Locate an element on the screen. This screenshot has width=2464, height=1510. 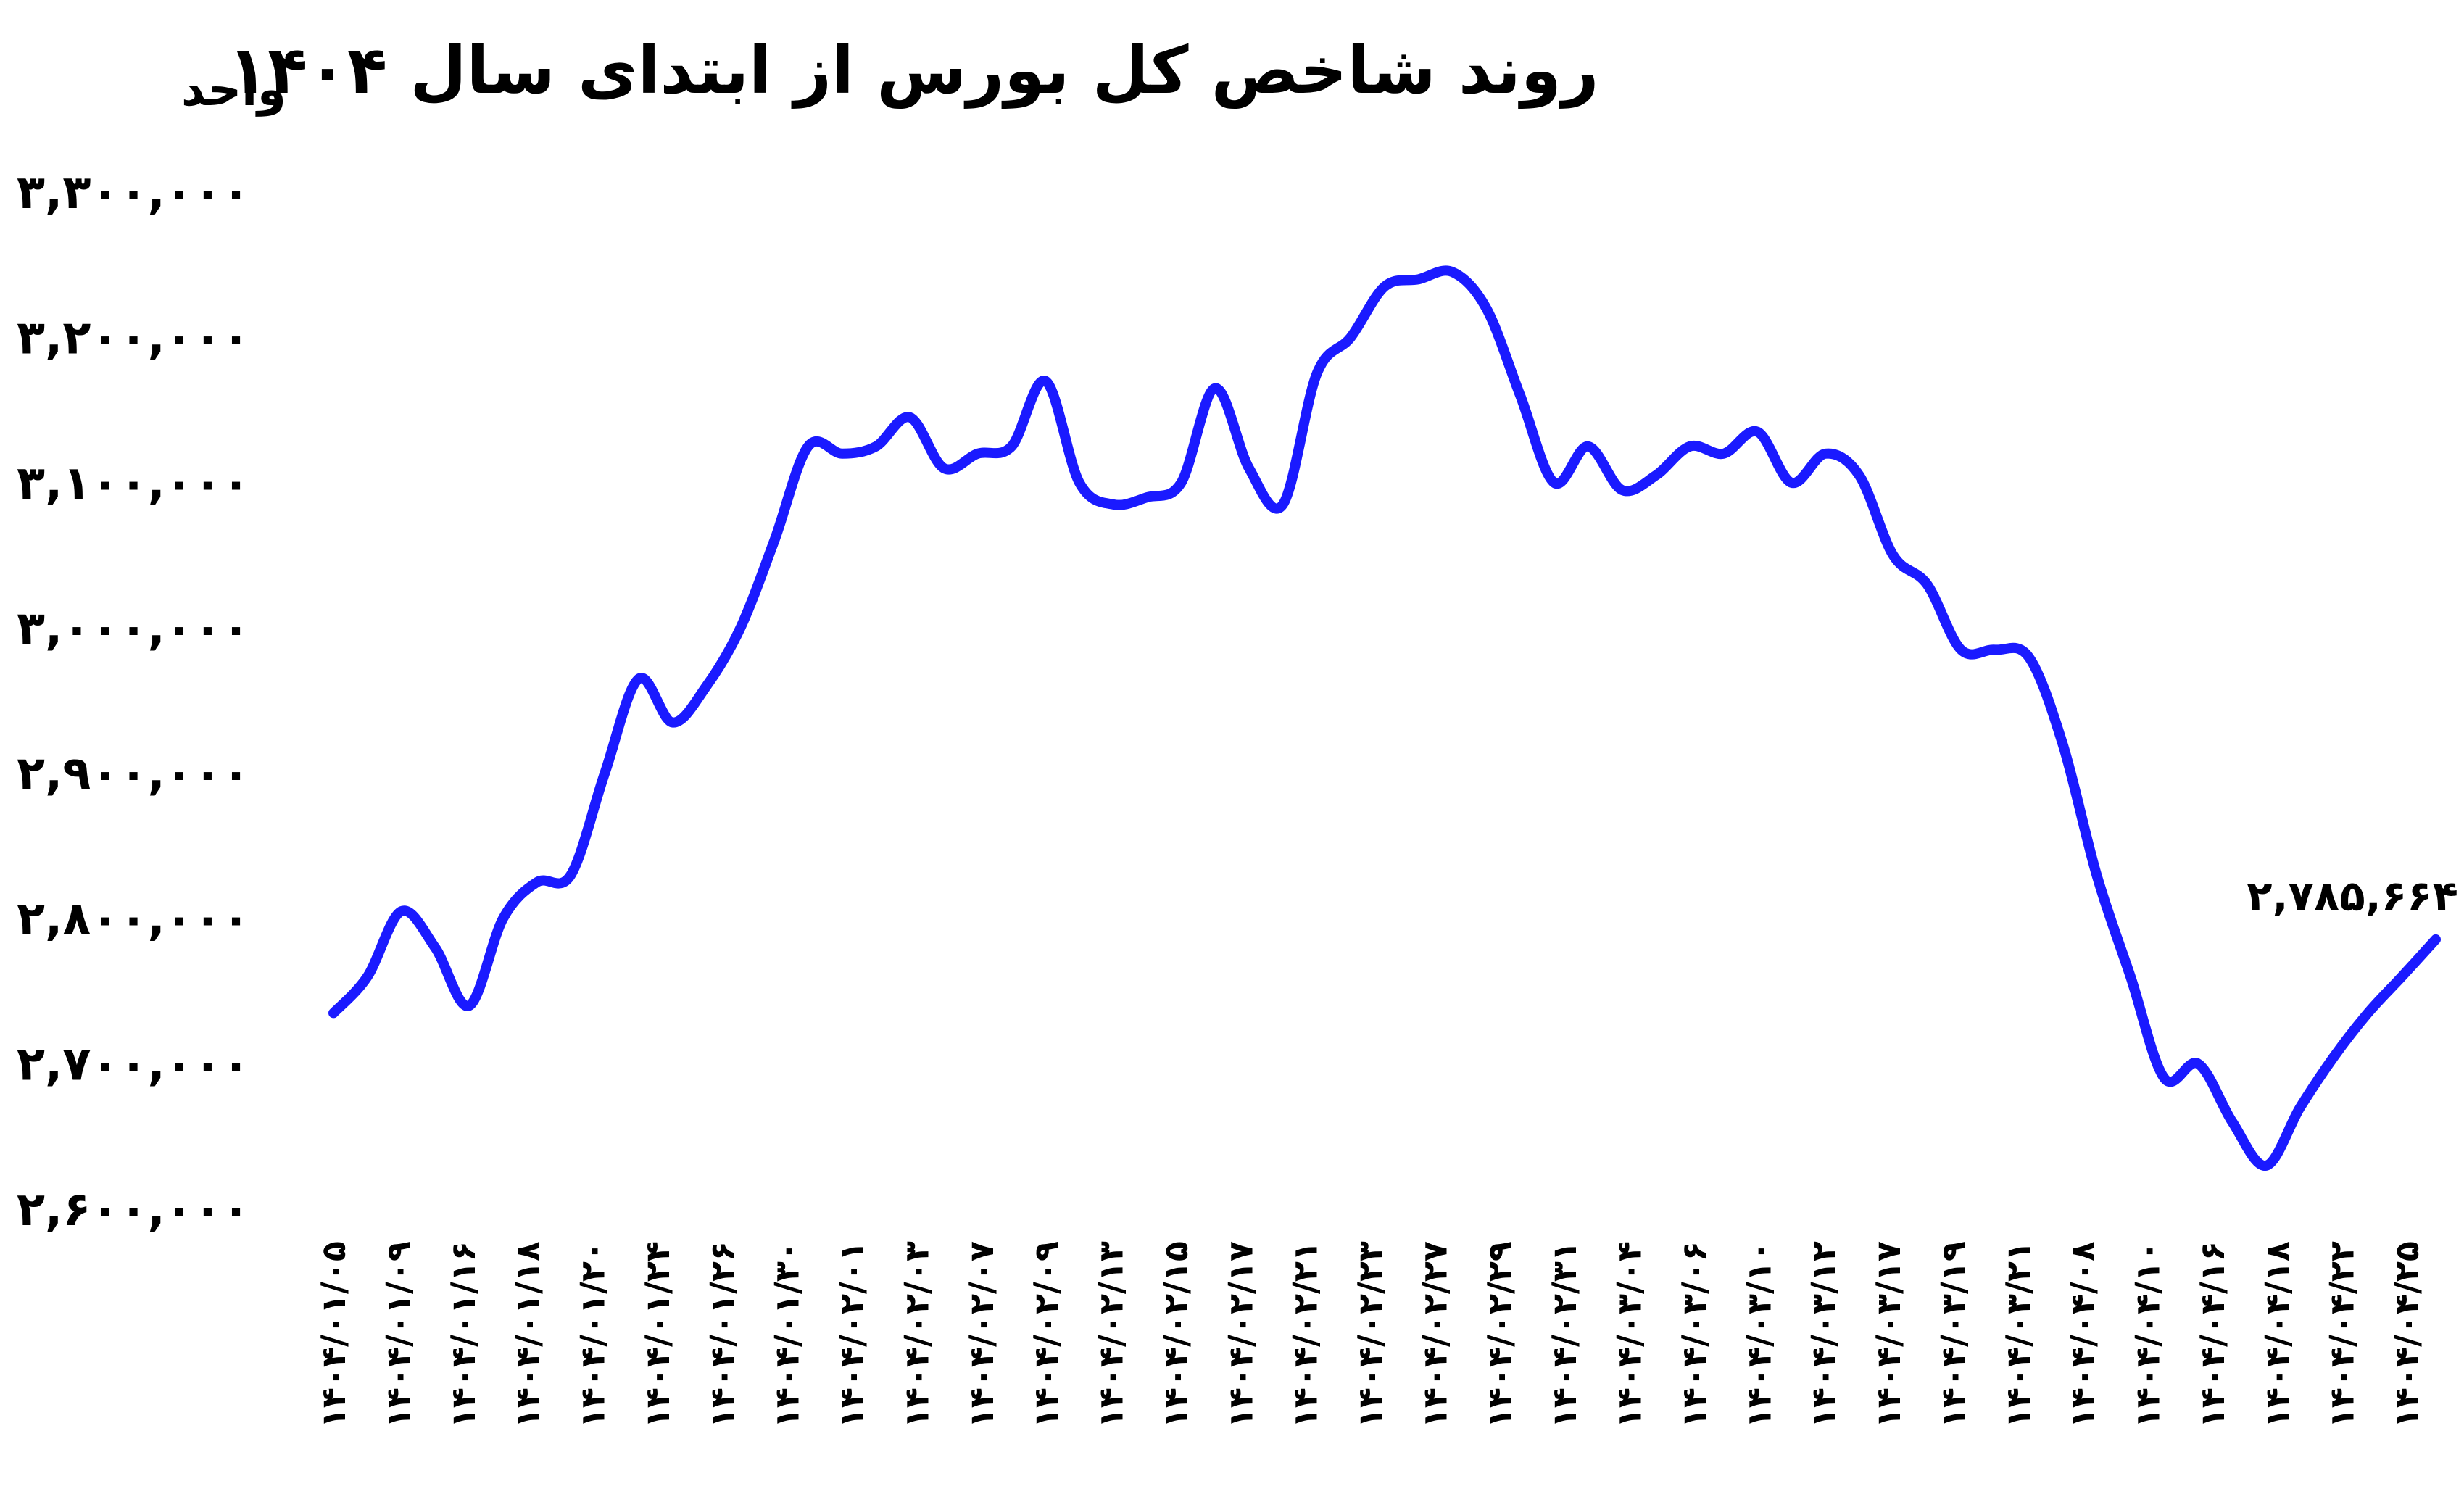
x-tick-label: ۱۴۰۴/۰۲/۱۷ is located at coordinates (1241, 1334).